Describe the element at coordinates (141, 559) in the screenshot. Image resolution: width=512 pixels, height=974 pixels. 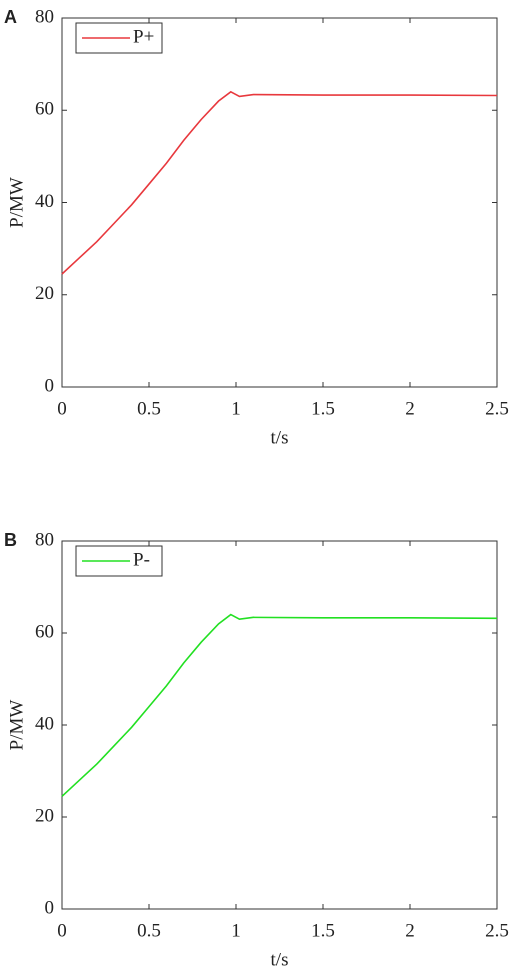
I see `legend-label: P-` at that location.